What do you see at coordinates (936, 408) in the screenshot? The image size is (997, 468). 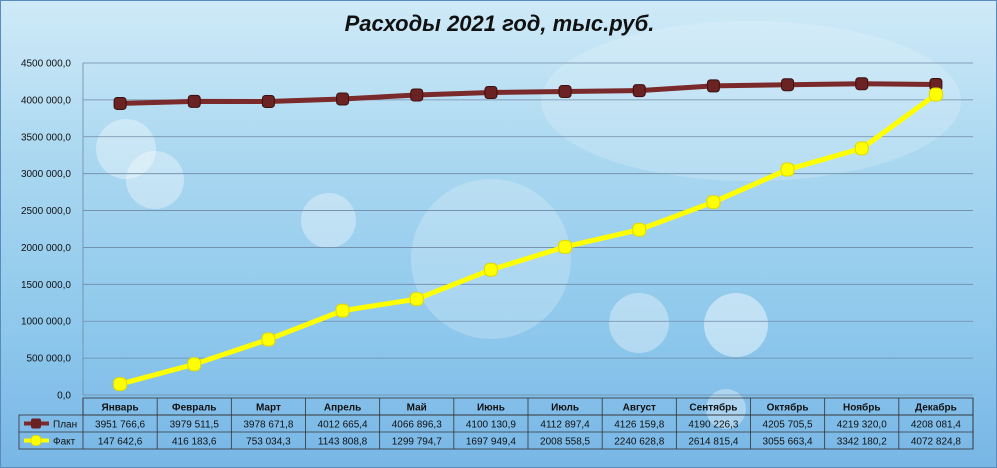 I see `x-tick-label: Декабрь` at bounding box center [936, 408].